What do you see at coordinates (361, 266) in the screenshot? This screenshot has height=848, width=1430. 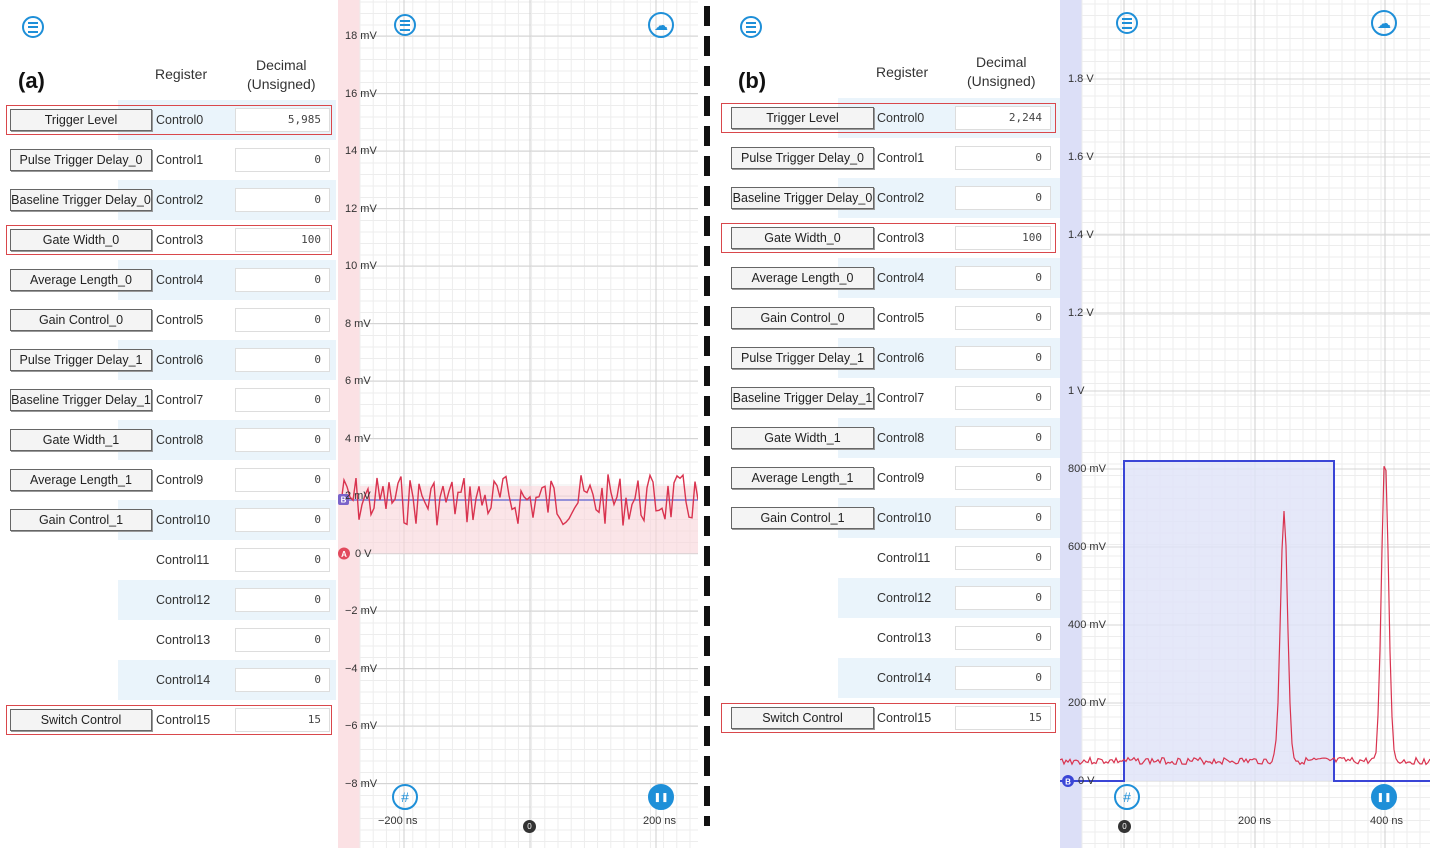 I see `y-axis-label: 10 mV` at bounding box center [361, 266].